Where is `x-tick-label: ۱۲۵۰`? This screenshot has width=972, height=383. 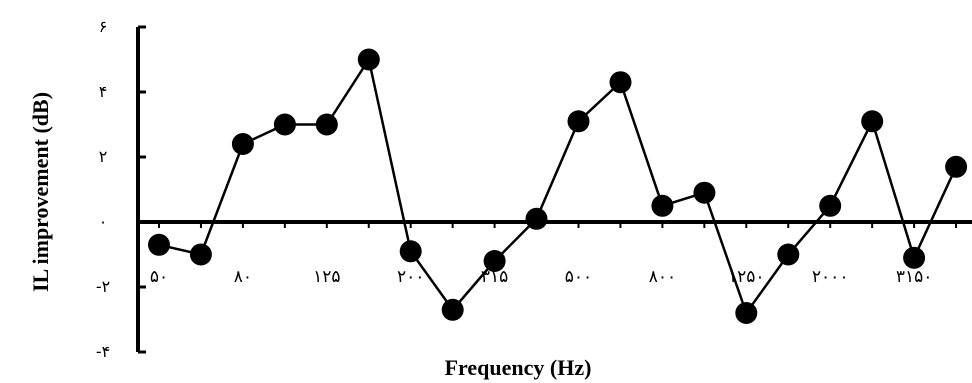 x-tick-label: ۱۲۵۰ is located at coordinates (746, 277).